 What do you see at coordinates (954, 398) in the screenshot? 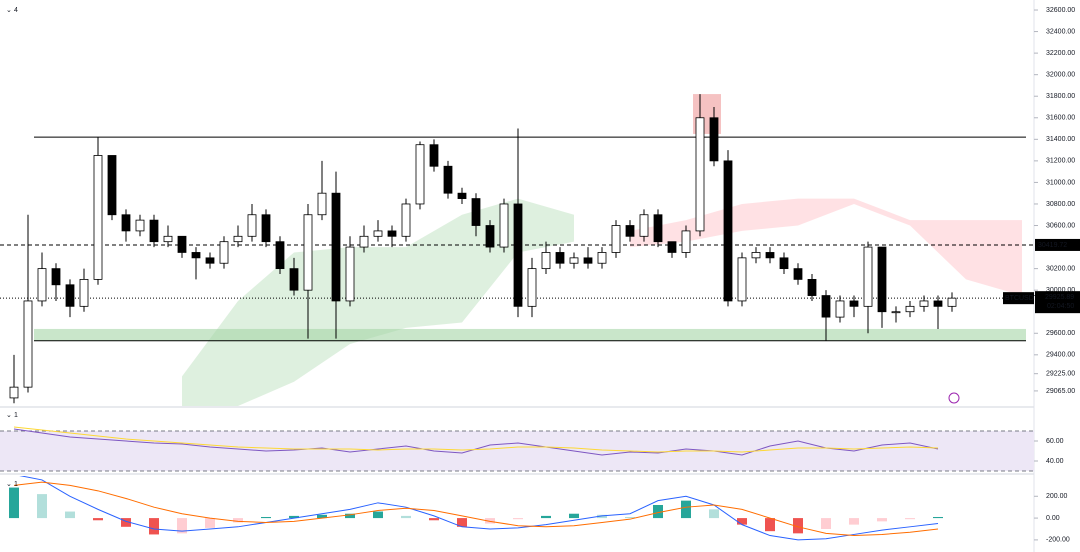
I see `alert-icon` at bounding box center [954, 398].